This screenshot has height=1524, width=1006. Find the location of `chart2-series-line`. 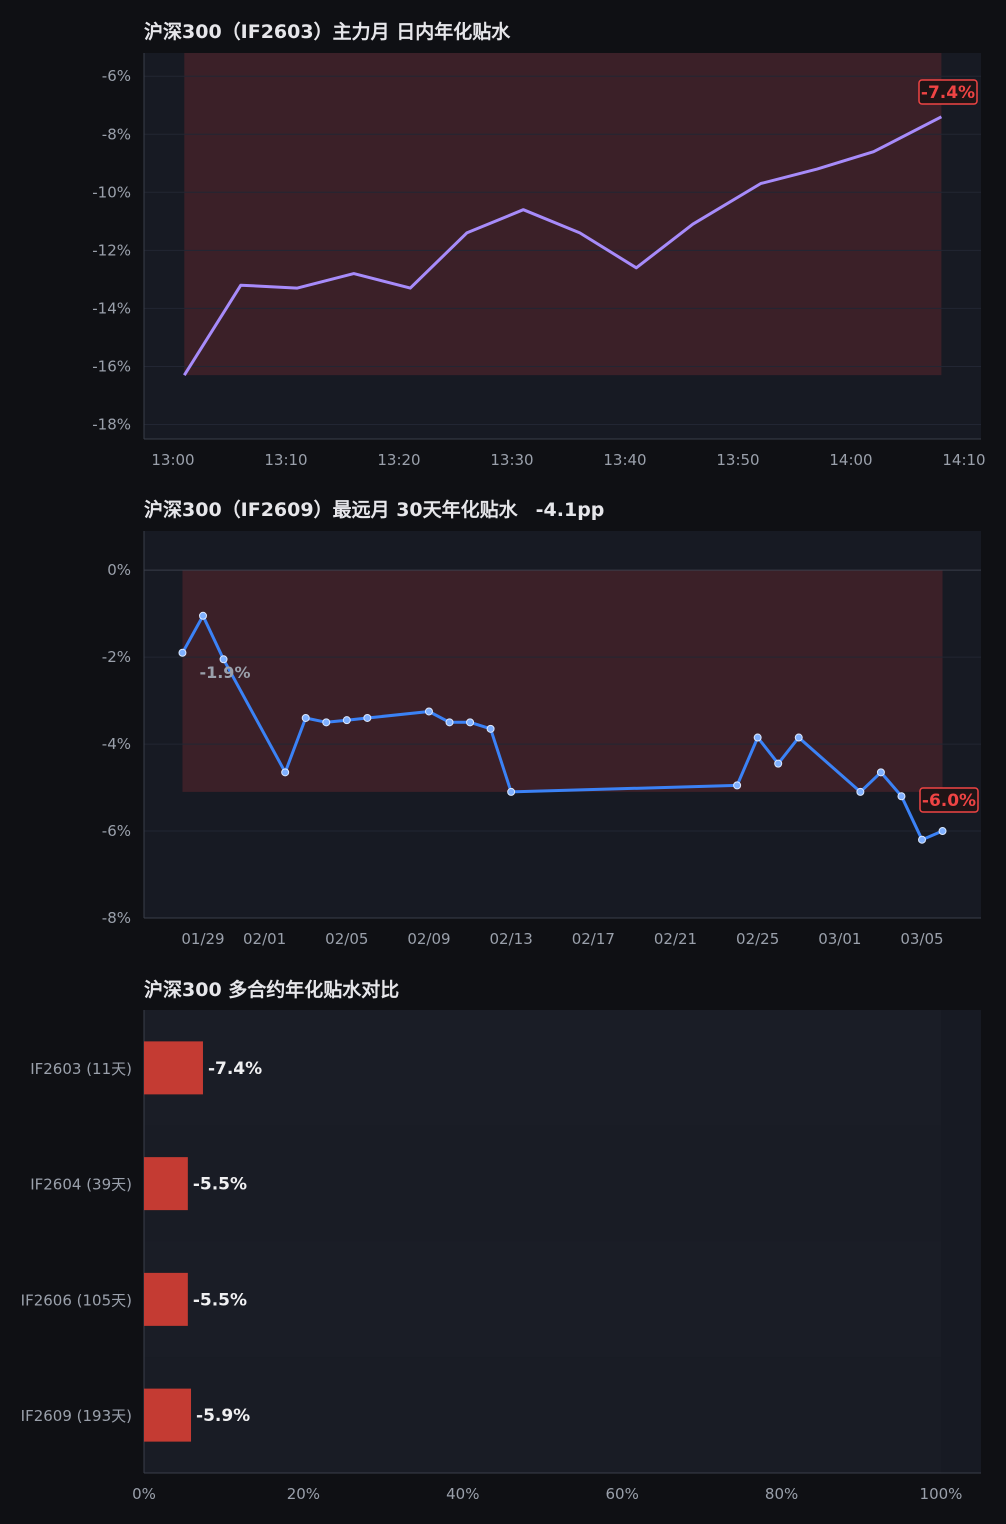

chart2-series-line is located at coordinates (562, 728).